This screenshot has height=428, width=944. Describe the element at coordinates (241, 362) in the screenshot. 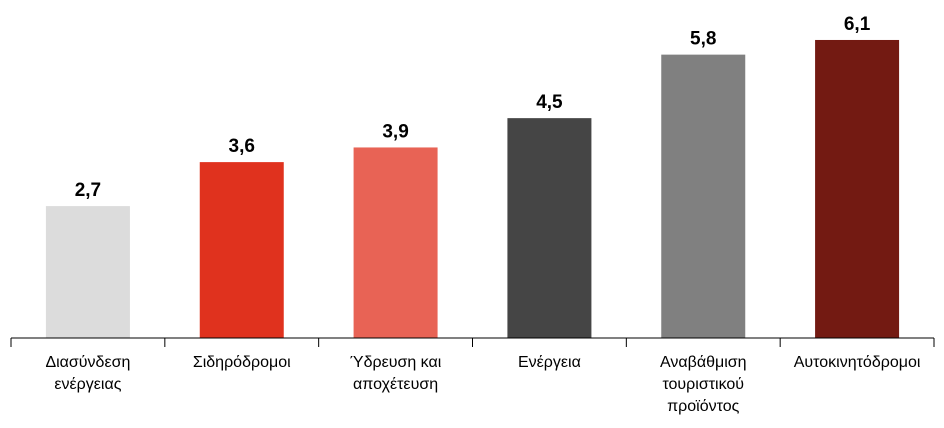

I see `x-tick-label: Σιδηρόδρομοι` at that location.